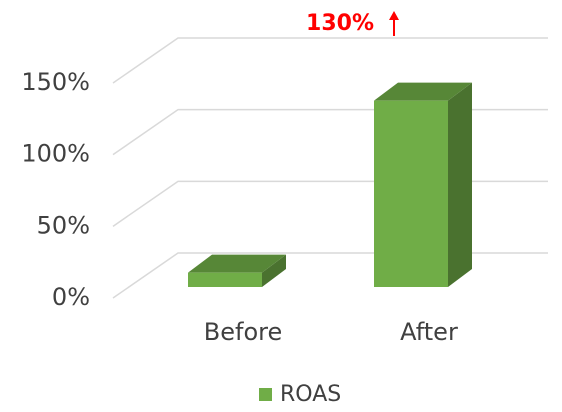 The image size is (562, 412). I want to click on y-tick-label: 0%, so click(71, 297).